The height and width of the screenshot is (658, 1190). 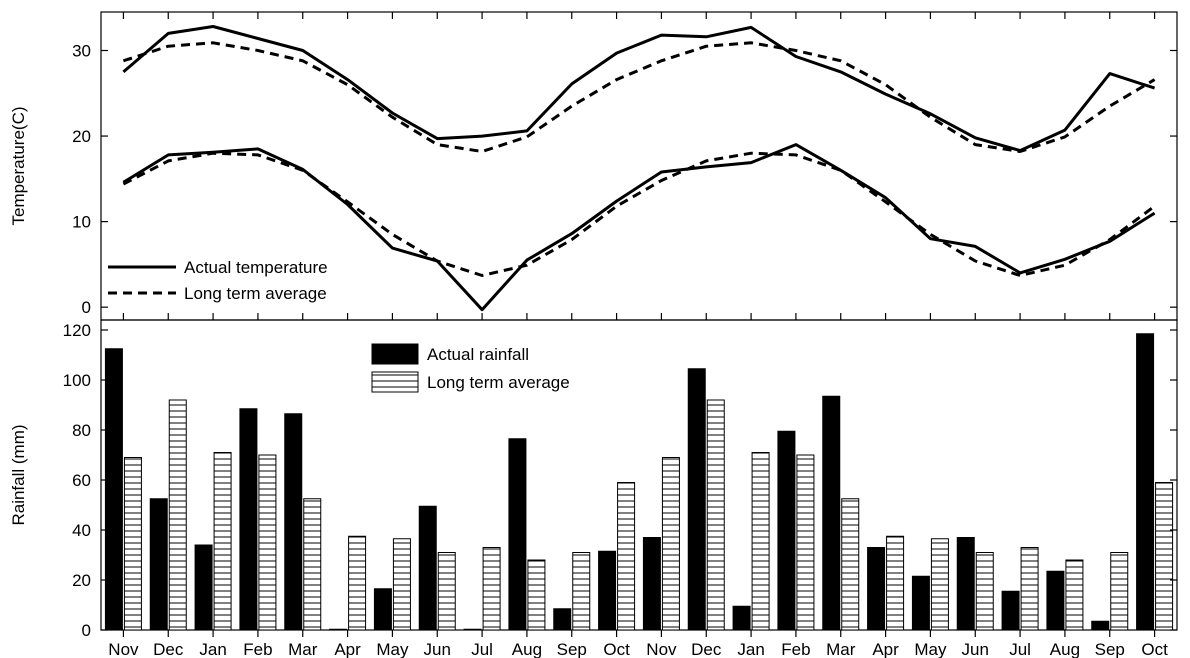 What do you see at coordinates (478, 354) in the screenshot?
I see `legend-actual-rainfall-label: Actual rainfall` at bounding box center [478, 354].